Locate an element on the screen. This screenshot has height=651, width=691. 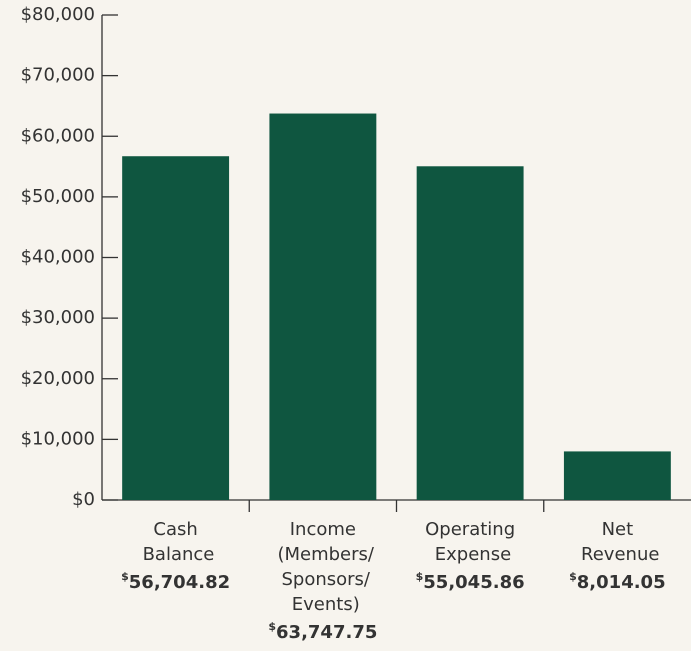
x-tick-label: Operating Expense is located at coordinates (470, 542).